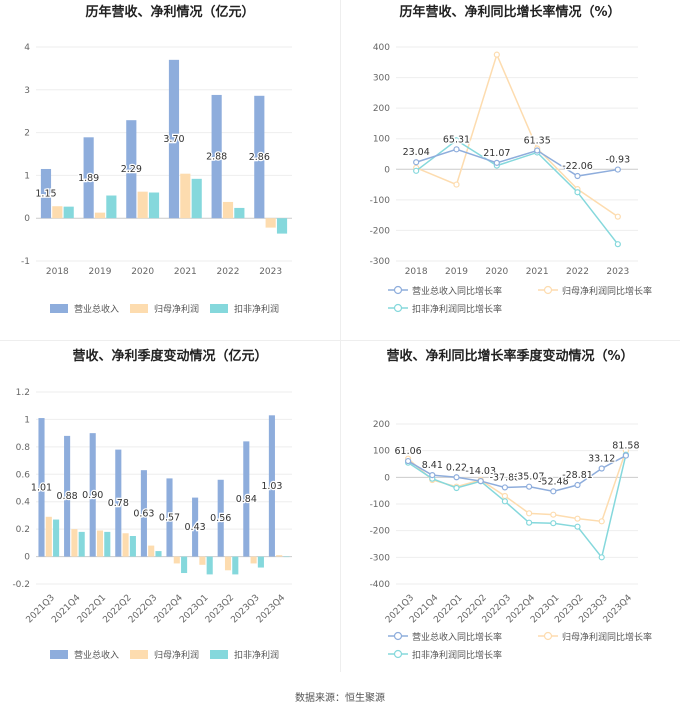 The height and width of the screenshot is (712, 680). What do you see at coordinates (176, 309) in the screenshot?
I see `legend-label: 归母净利润` at bounding box center [176, 309].